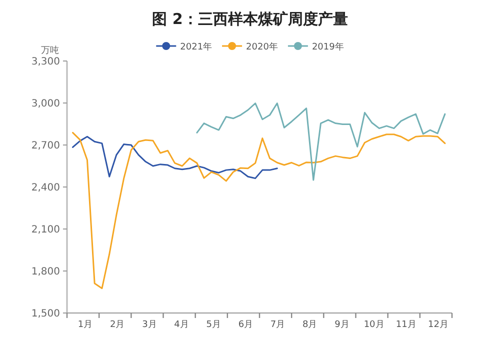 The image size is (500, 354). I want to click on x-tick-label: 12月, so click(438, 325).